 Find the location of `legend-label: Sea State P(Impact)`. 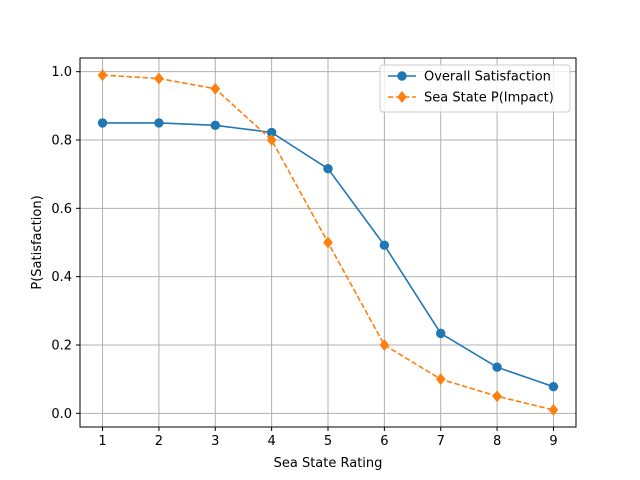

legend-label: Sea State P(Impact) is located at coordinates (489, 98).